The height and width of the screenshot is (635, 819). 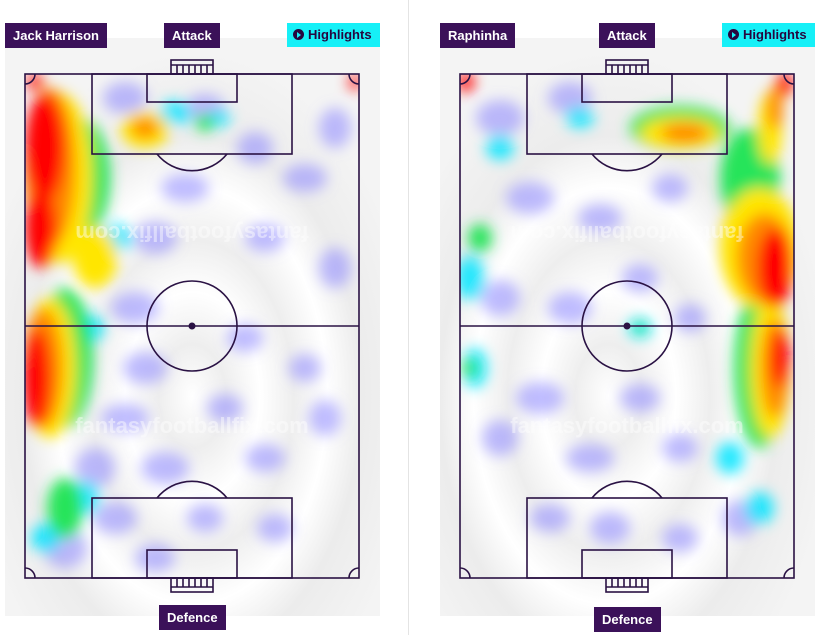 I want to click on player-name-label: Raphinha, so click(x=478, y=35).